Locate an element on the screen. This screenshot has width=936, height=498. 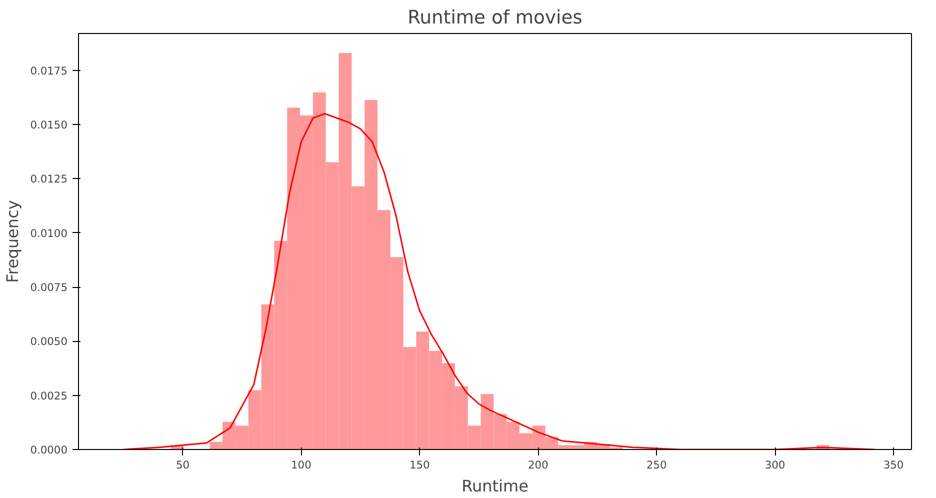
x-tick-label: 250 is located at coordinates (656, 465).